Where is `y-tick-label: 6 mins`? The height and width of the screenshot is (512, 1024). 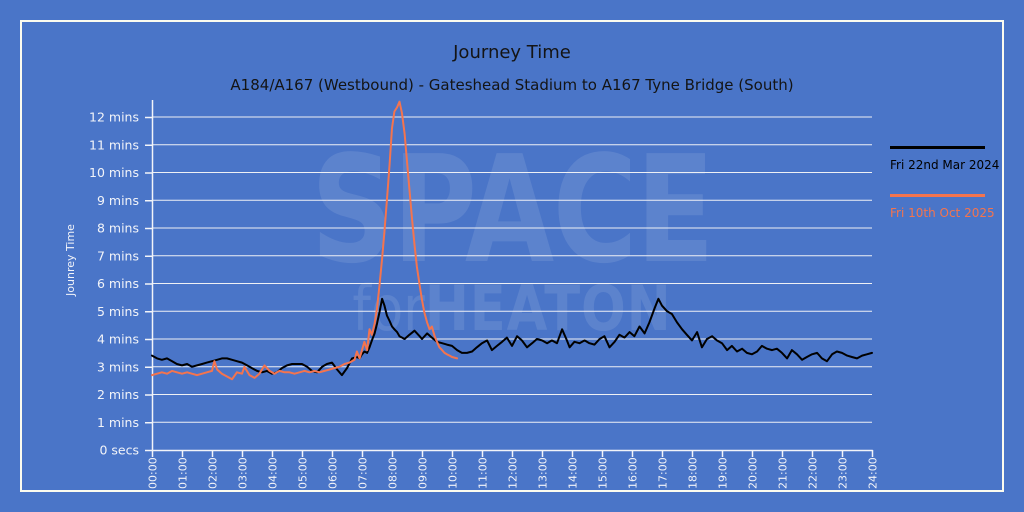
y-tick-label: 6 mins is located at coordinates (118, 283).